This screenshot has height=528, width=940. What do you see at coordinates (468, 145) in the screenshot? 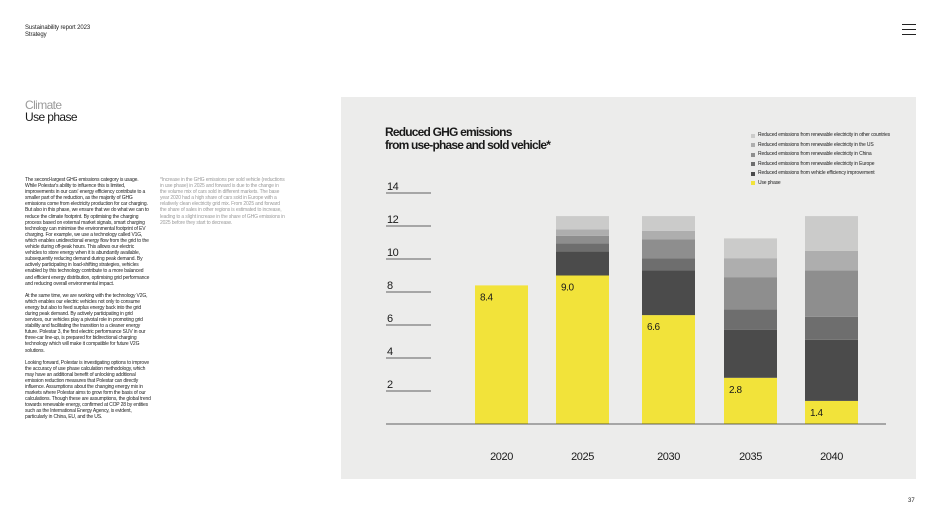
I see `chart-title-line: from use-phase and sold vehicle*` at bounding box center [468, 145].